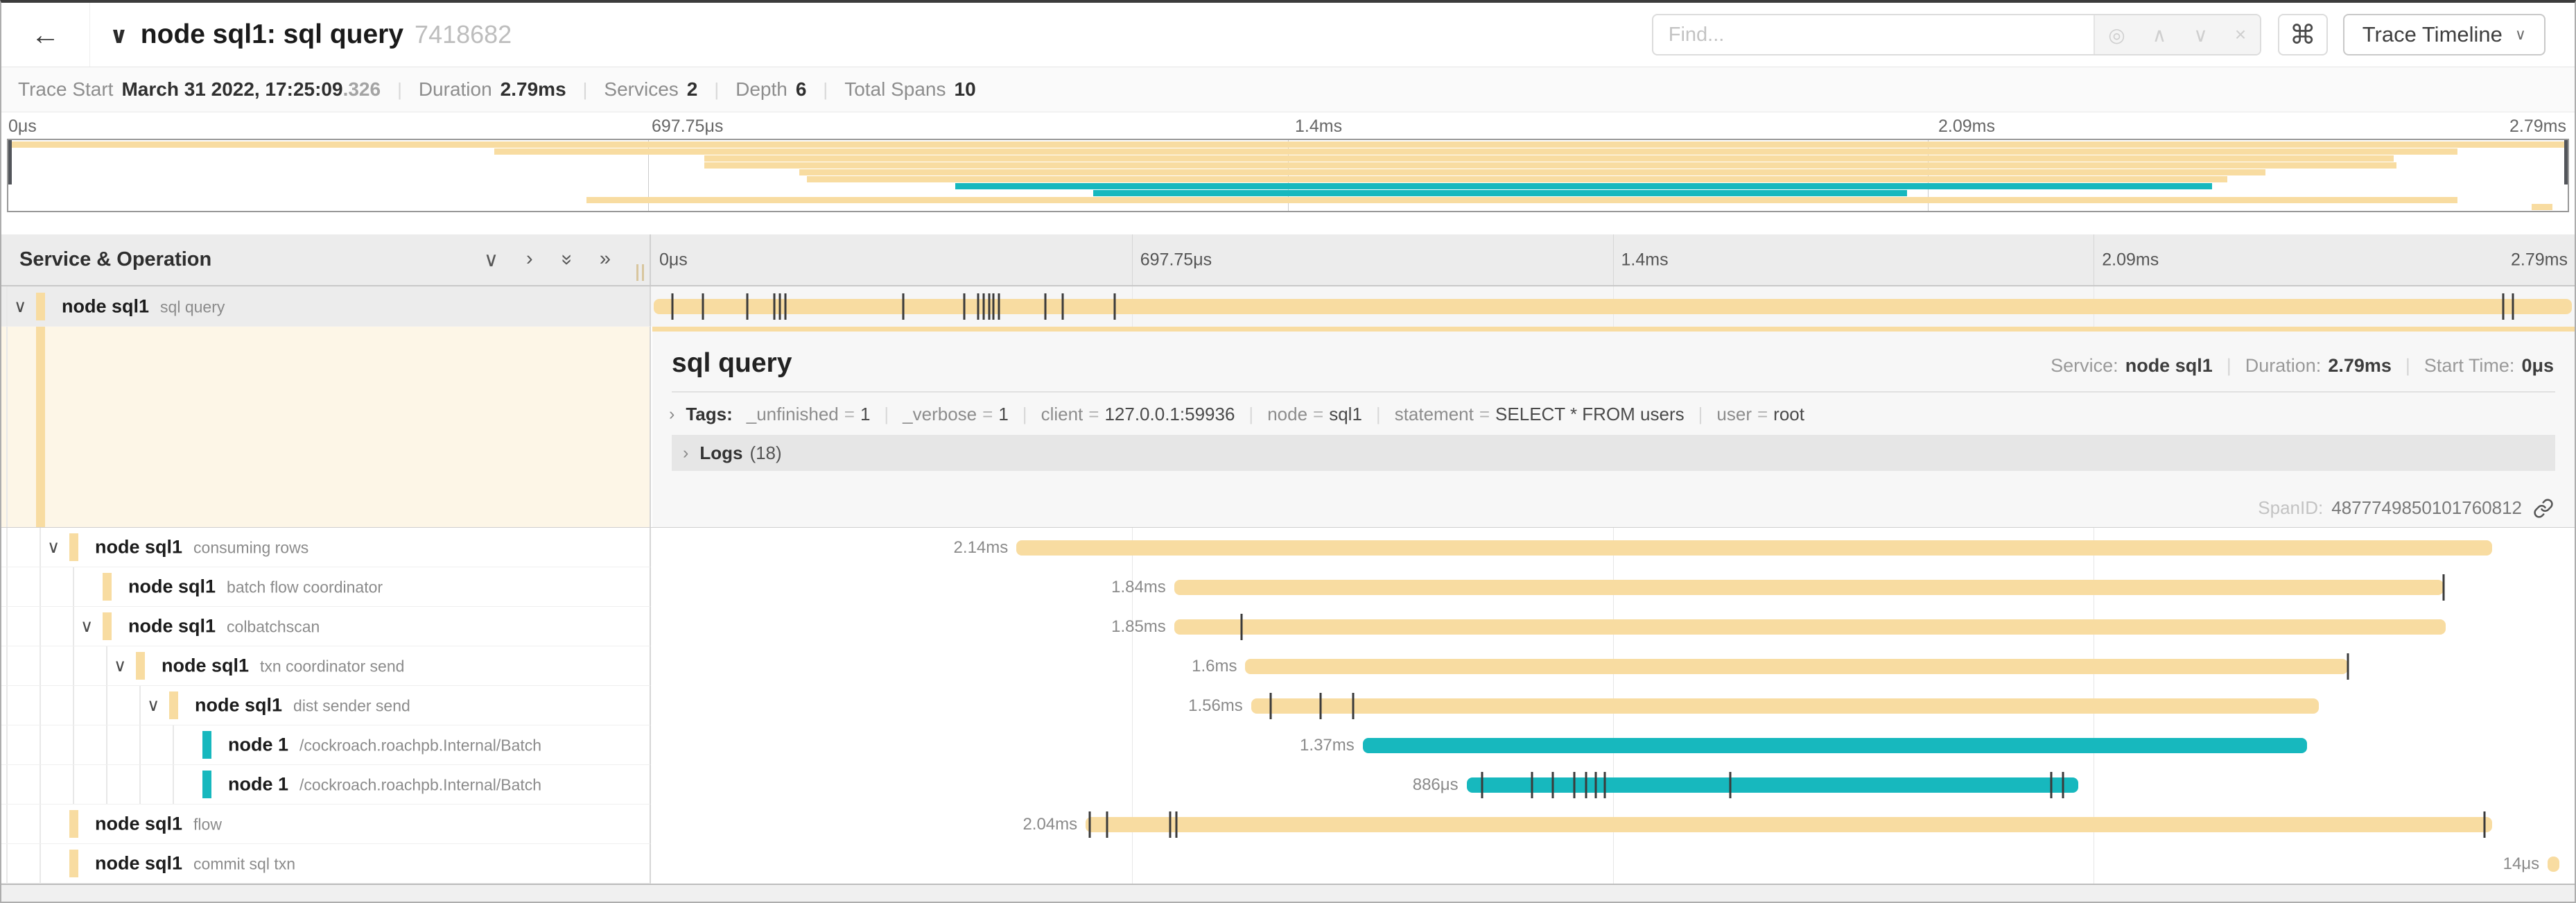 Image resolution: width=2576 pixels, height=903 pixels. What do you see at coordinates (326, 626) in the screenshot?
I see `span-row-tree-cell: ∨ node sql1 colbatchscan` at bounding box center [326, 626].